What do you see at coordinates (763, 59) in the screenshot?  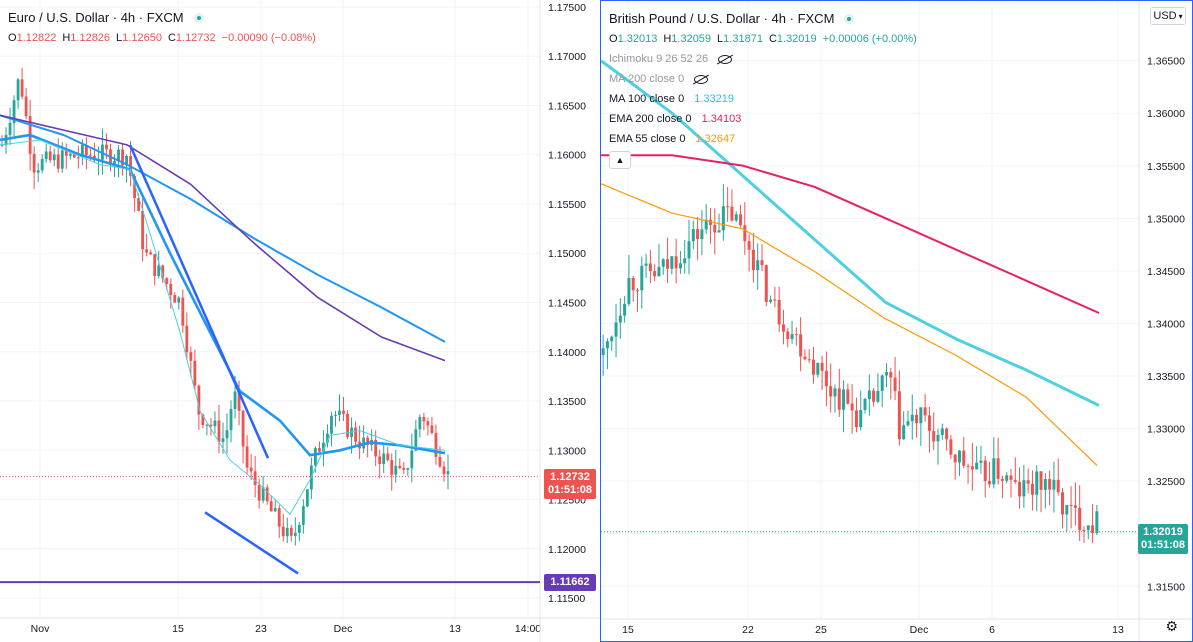 I see `indicator-ichimoku: Ichimoku 9 26 52 26` at bounding box center [763, 59].